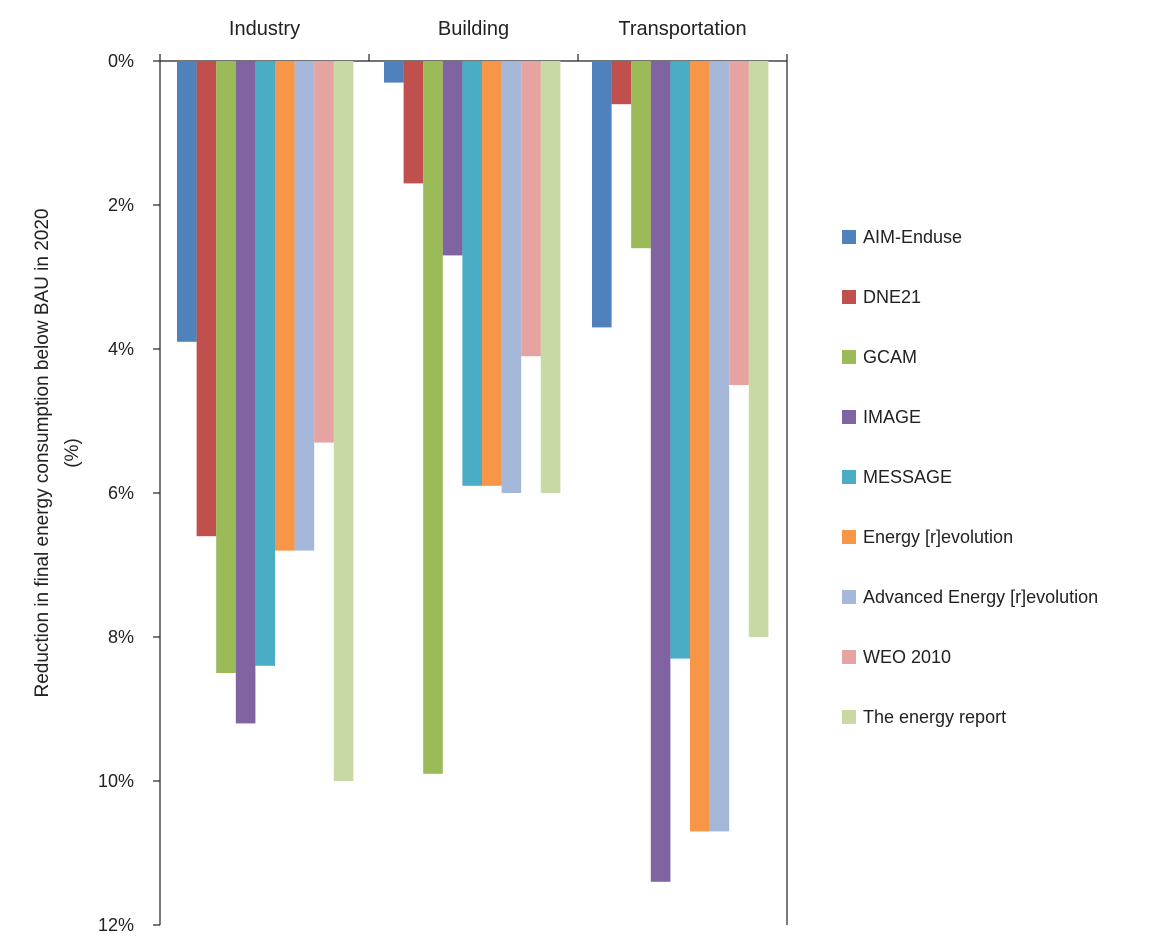  I want to click on y-tick-label: 10%, so click(116, 781).